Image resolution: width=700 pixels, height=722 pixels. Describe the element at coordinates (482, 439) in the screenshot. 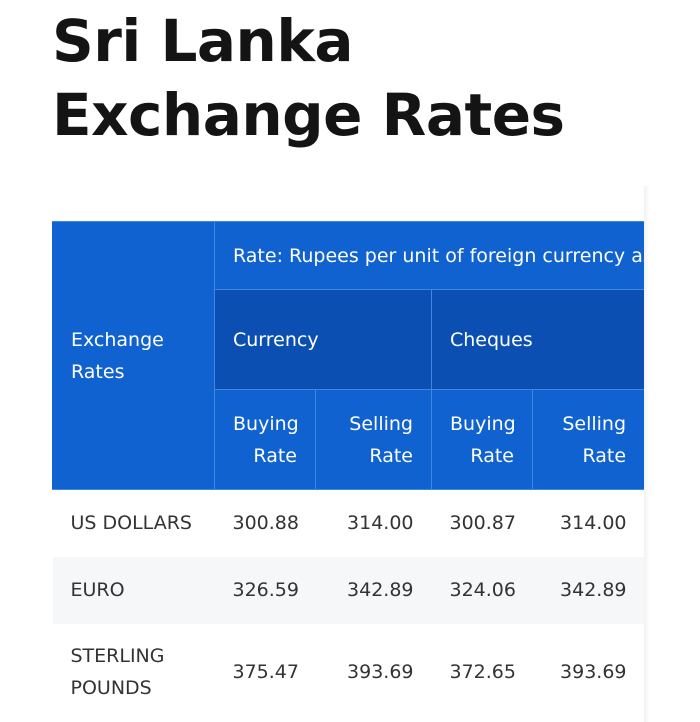

I see `cheques-buying-rate-header: Buying Rate` at that location.